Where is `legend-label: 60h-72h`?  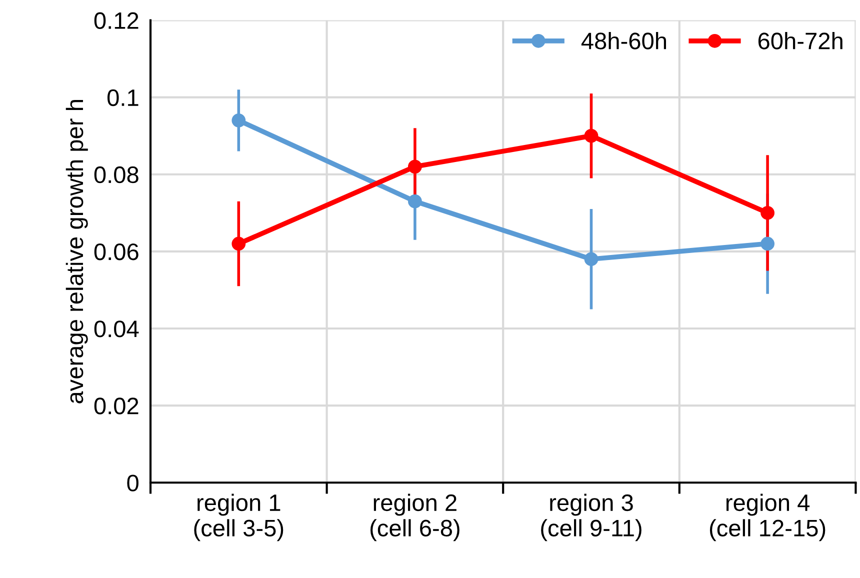
legend-label: 60h-72h is located at coordinates (800, 41).